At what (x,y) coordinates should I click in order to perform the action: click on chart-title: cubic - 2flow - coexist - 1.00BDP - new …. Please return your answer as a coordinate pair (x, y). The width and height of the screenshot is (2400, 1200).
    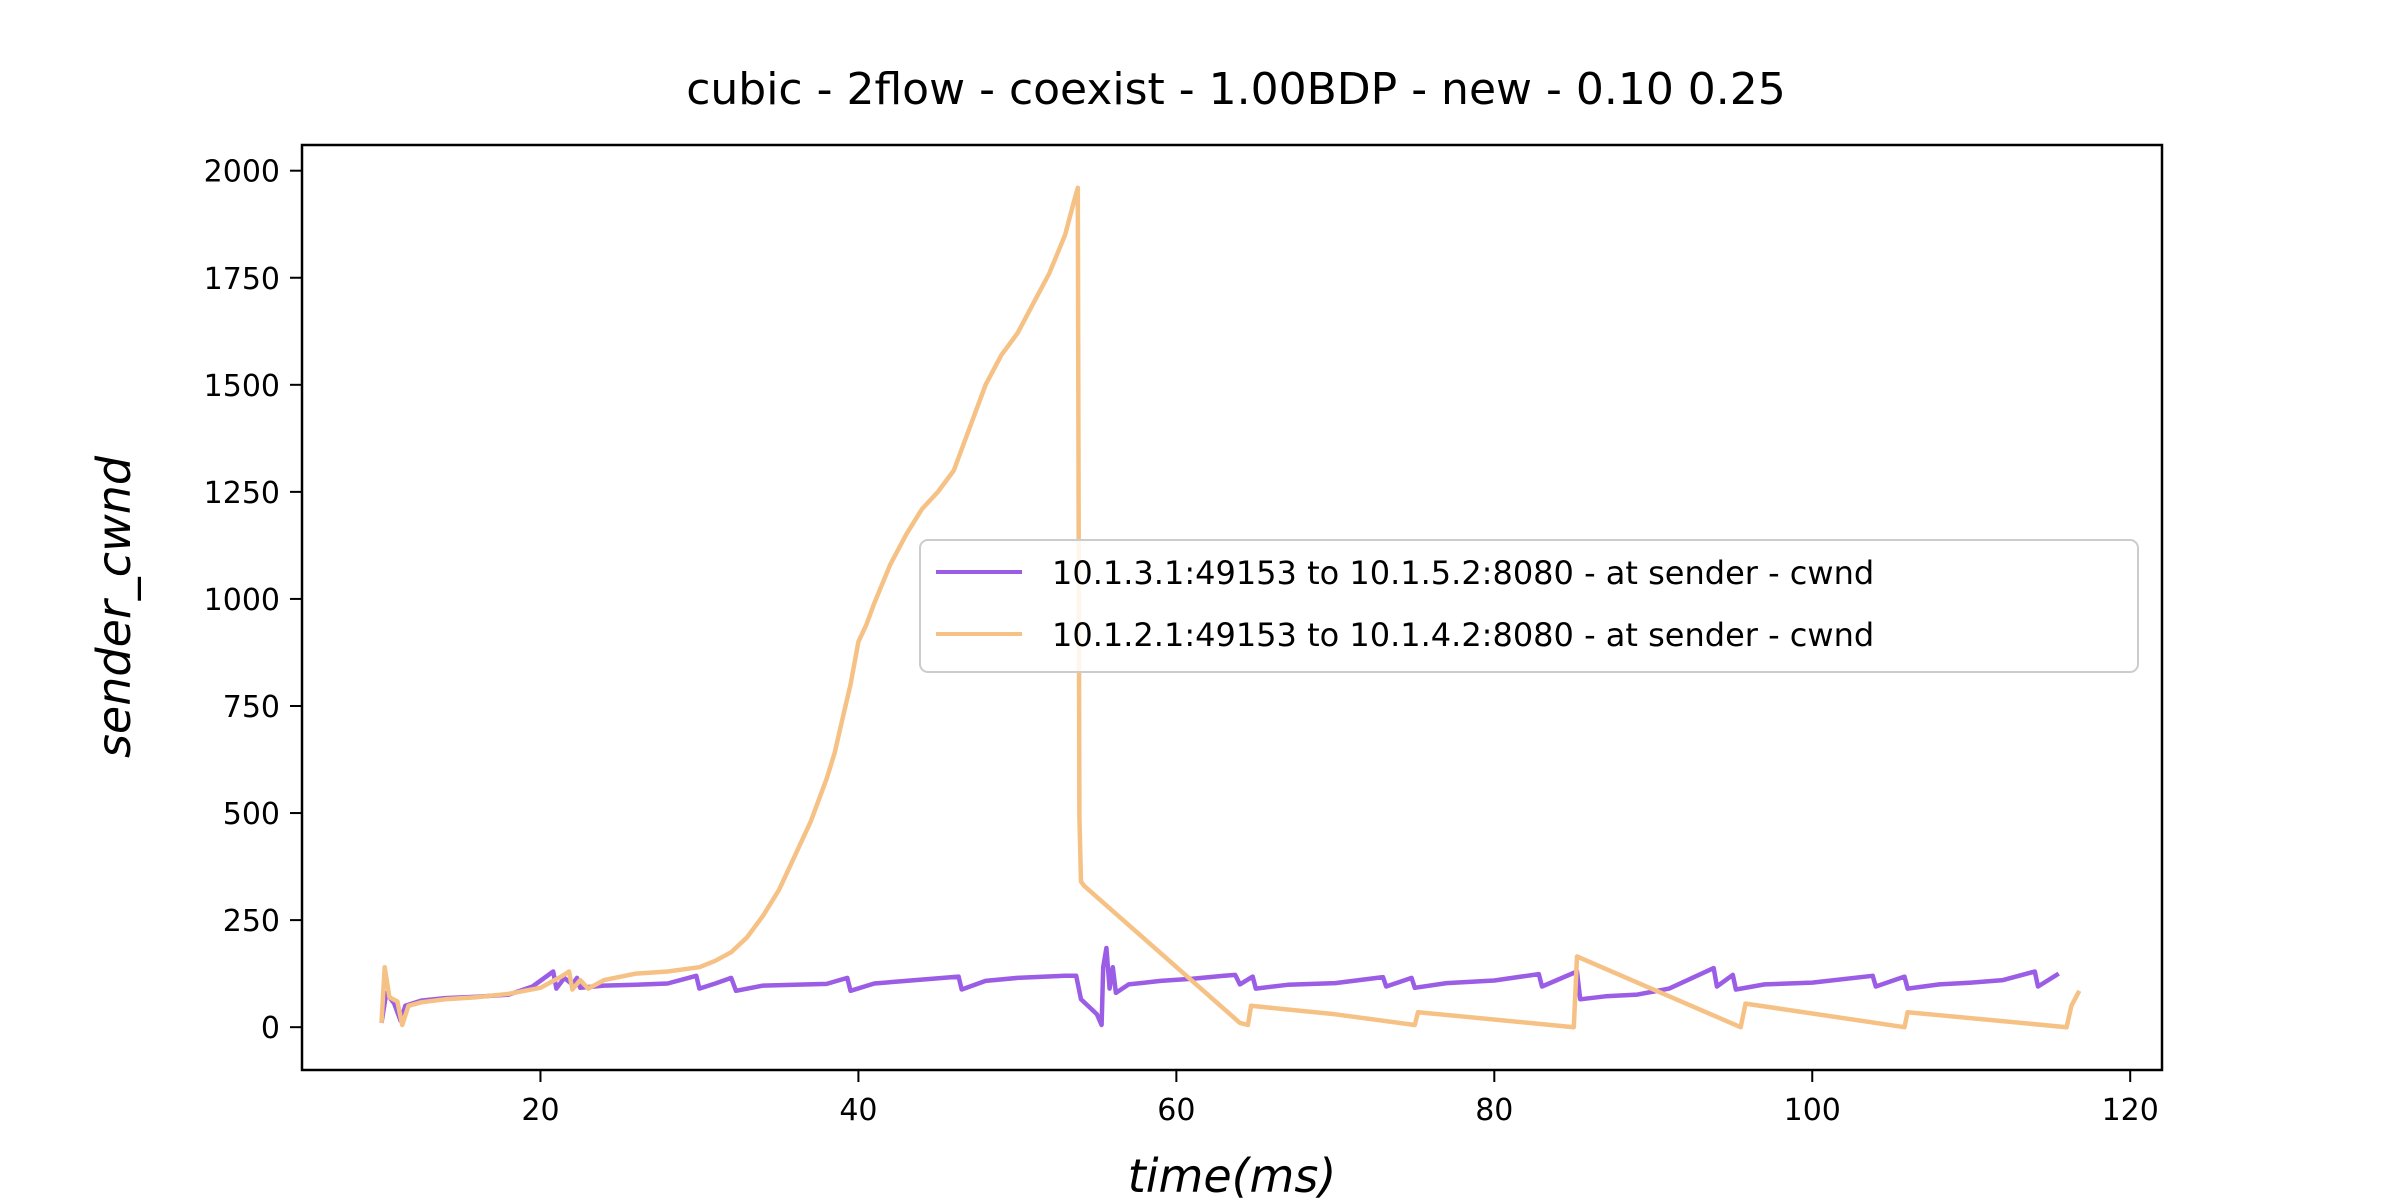
    Looking at the image, I should click on (1236, 89).